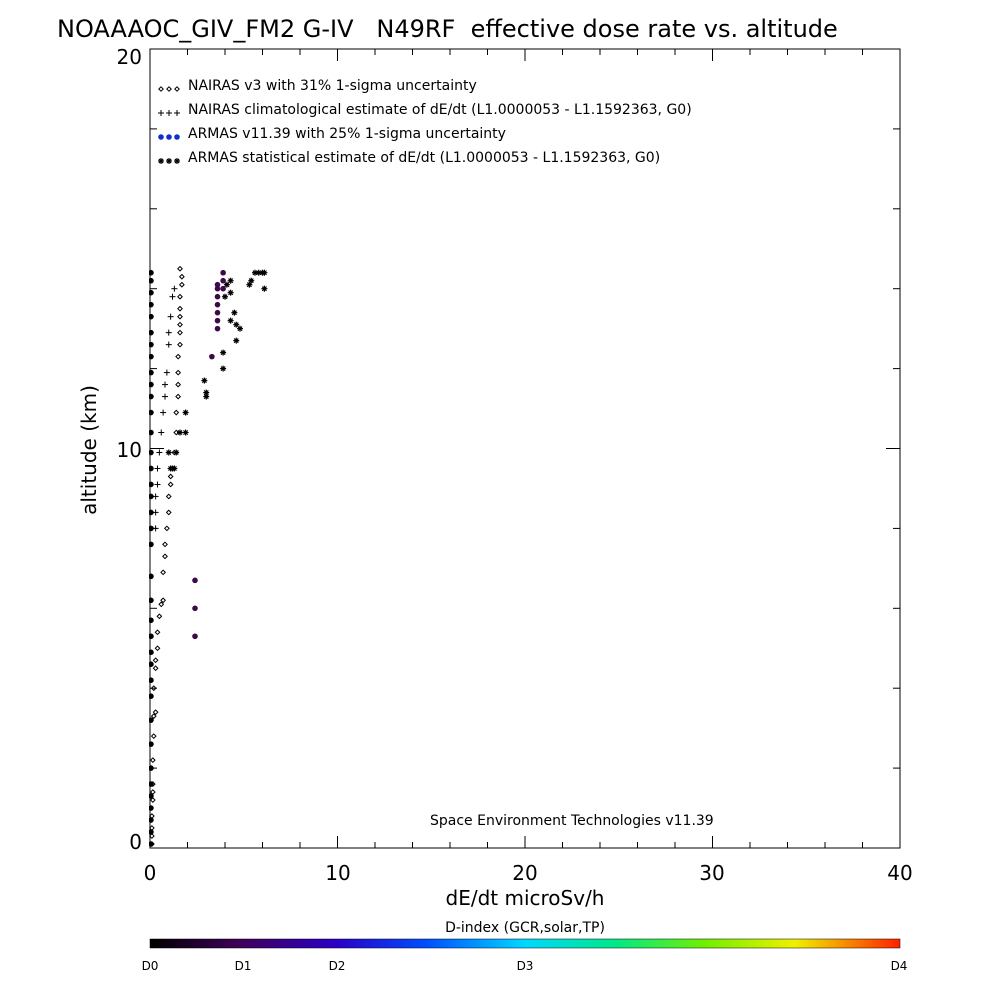  I want to click on colorbar-title: D-index (GCR,solar,TP), so click(525, 928).